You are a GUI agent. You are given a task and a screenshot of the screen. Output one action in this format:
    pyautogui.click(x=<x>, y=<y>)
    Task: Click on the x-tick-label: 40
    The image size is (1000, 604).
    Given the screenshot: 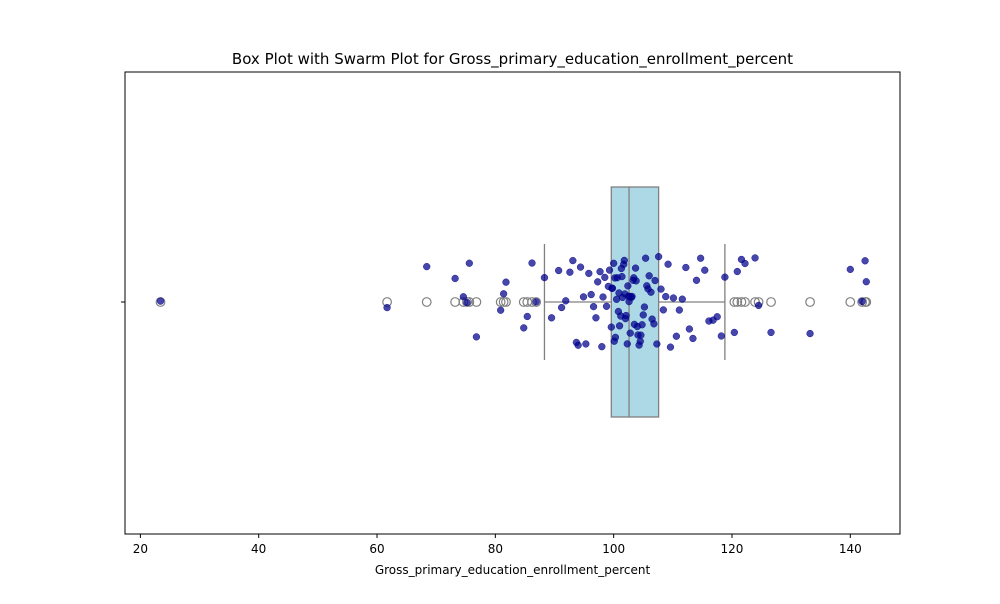 What is the action you would take?
    pyautogui.click(x=258, y=549)
    